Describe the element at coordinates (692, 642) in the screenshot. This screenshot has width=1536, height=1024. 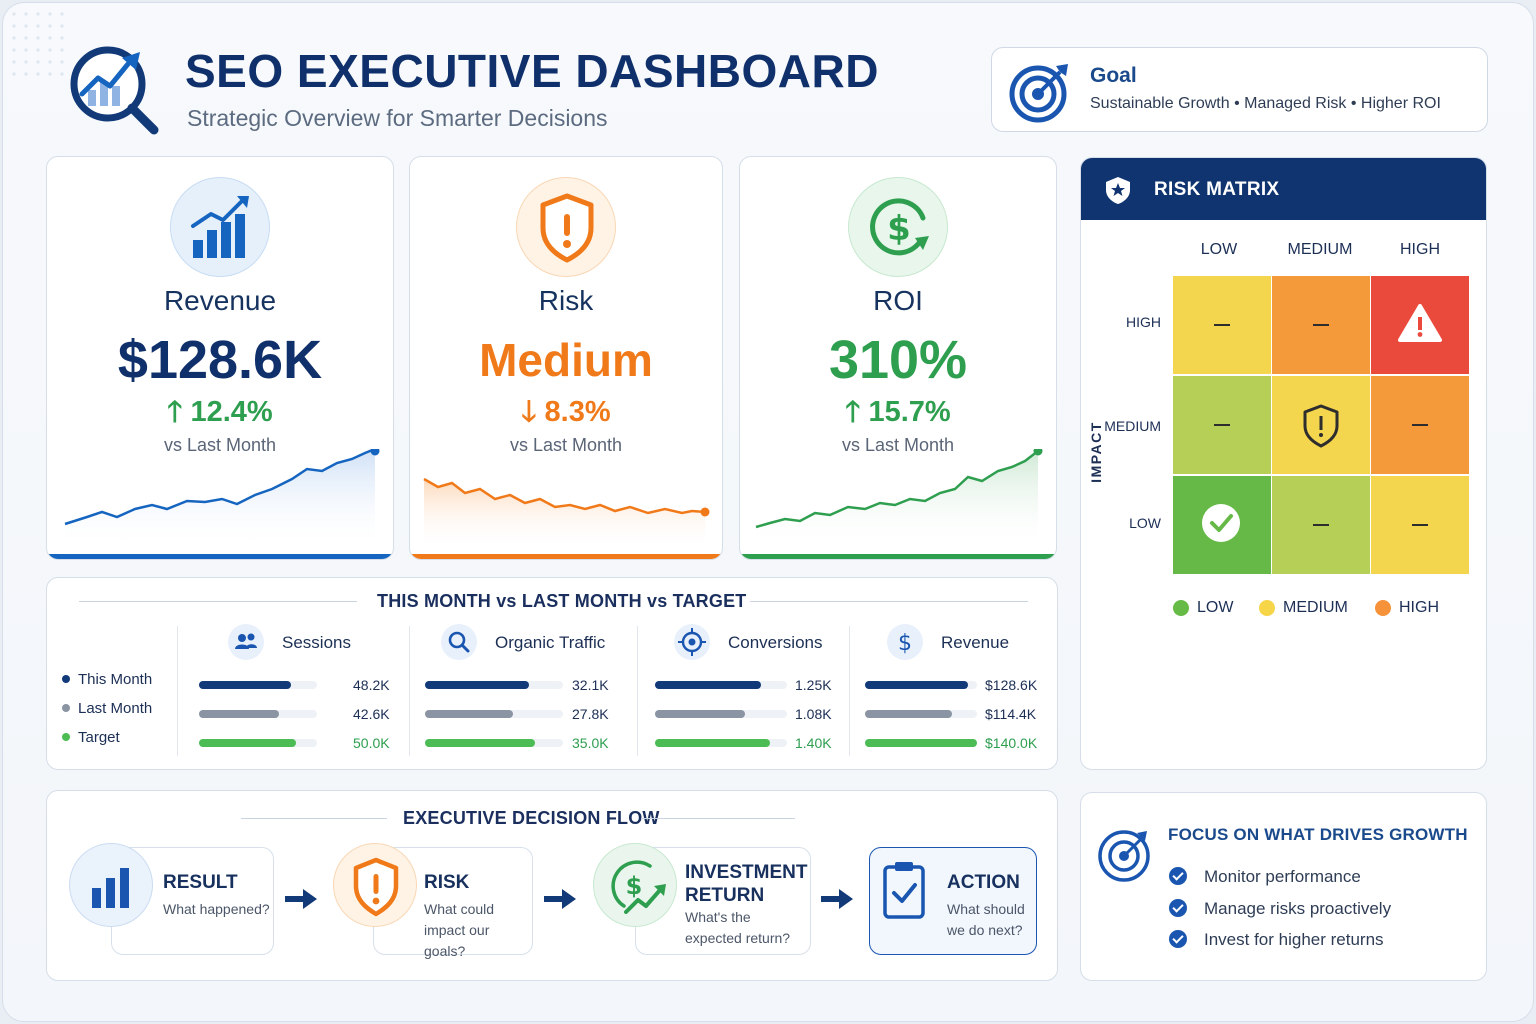
I see `target-icon` at that location.